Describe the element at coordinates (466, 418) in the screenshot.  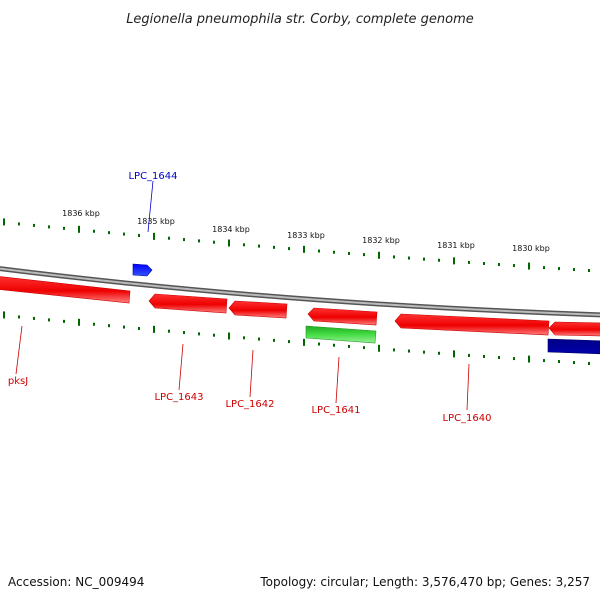
I see `label-lpc-1640: LPC_1640` at that location.